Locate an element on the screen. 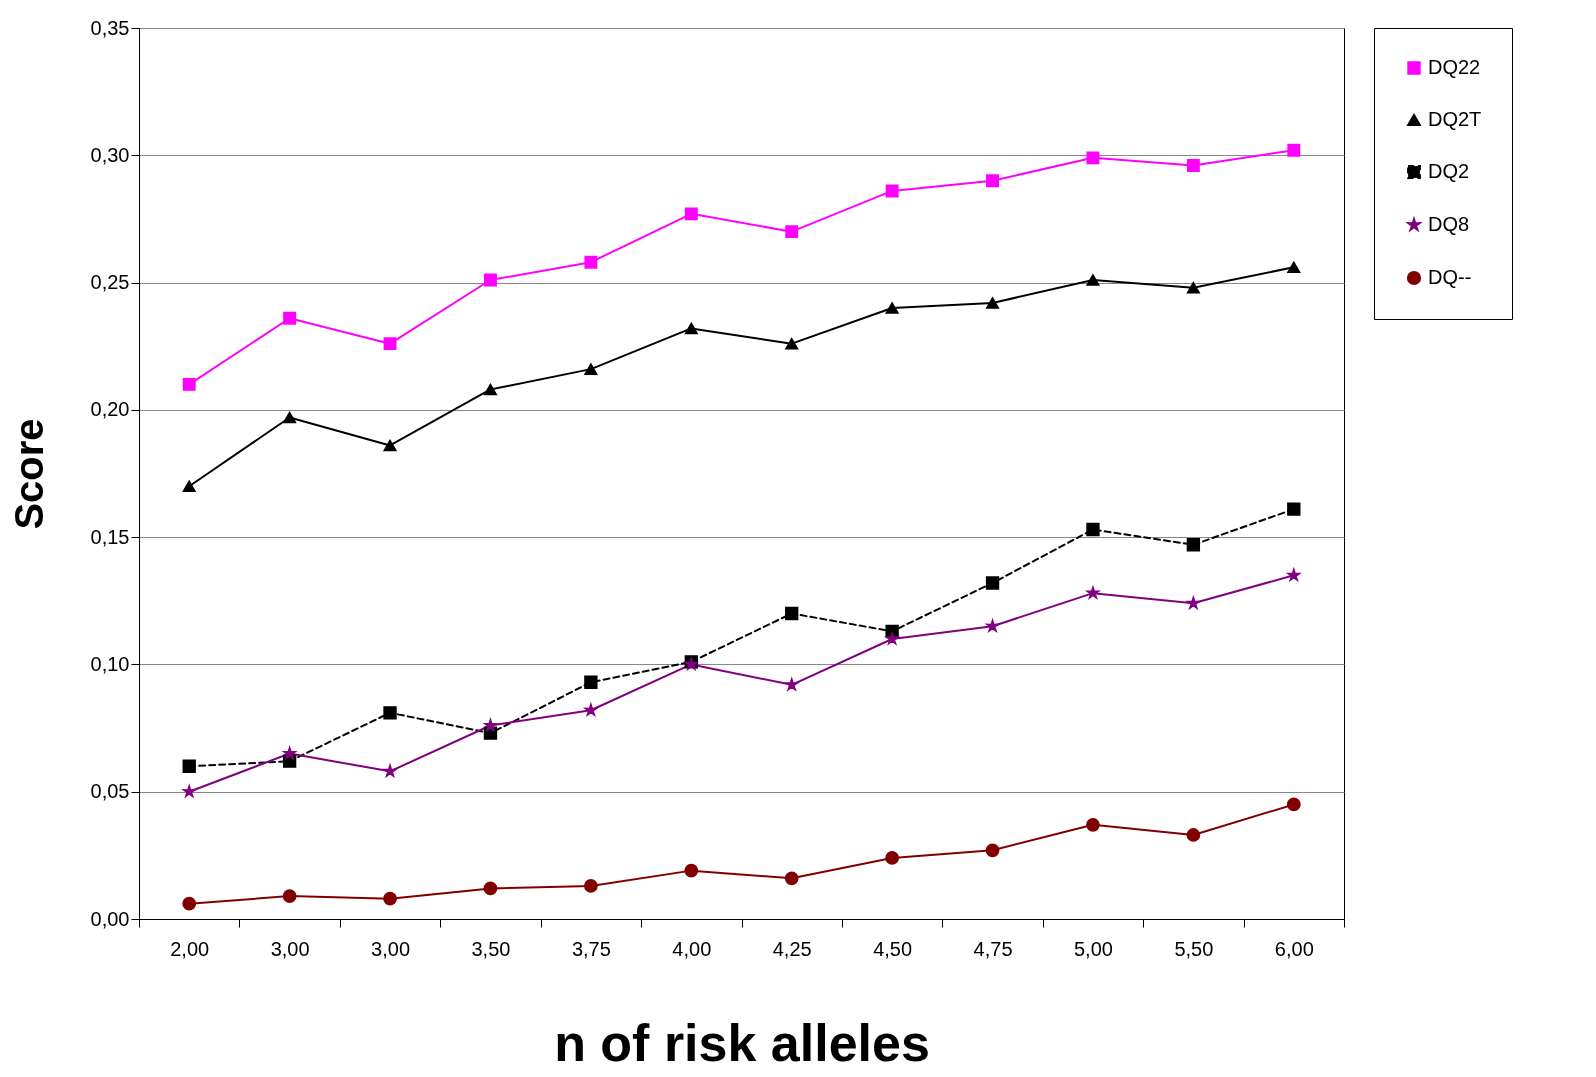 This screenshot has width=1596, height=1077. x-tick-label: 3,50 is located at coordinates (491, 948).